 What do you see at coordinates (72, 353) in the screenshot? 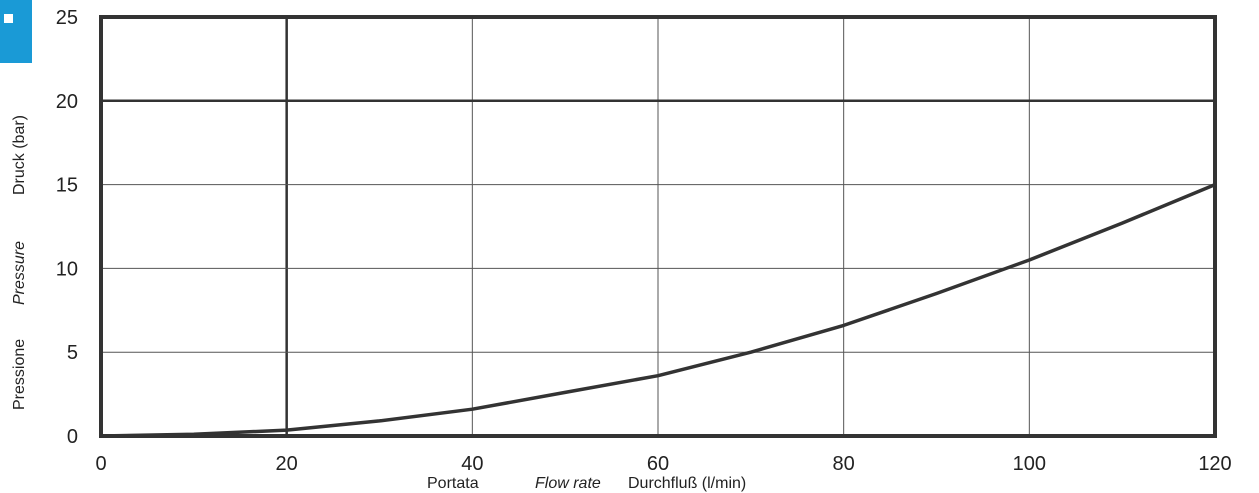
I see `y-tick-label: 5` at bounding box center [72, 353].